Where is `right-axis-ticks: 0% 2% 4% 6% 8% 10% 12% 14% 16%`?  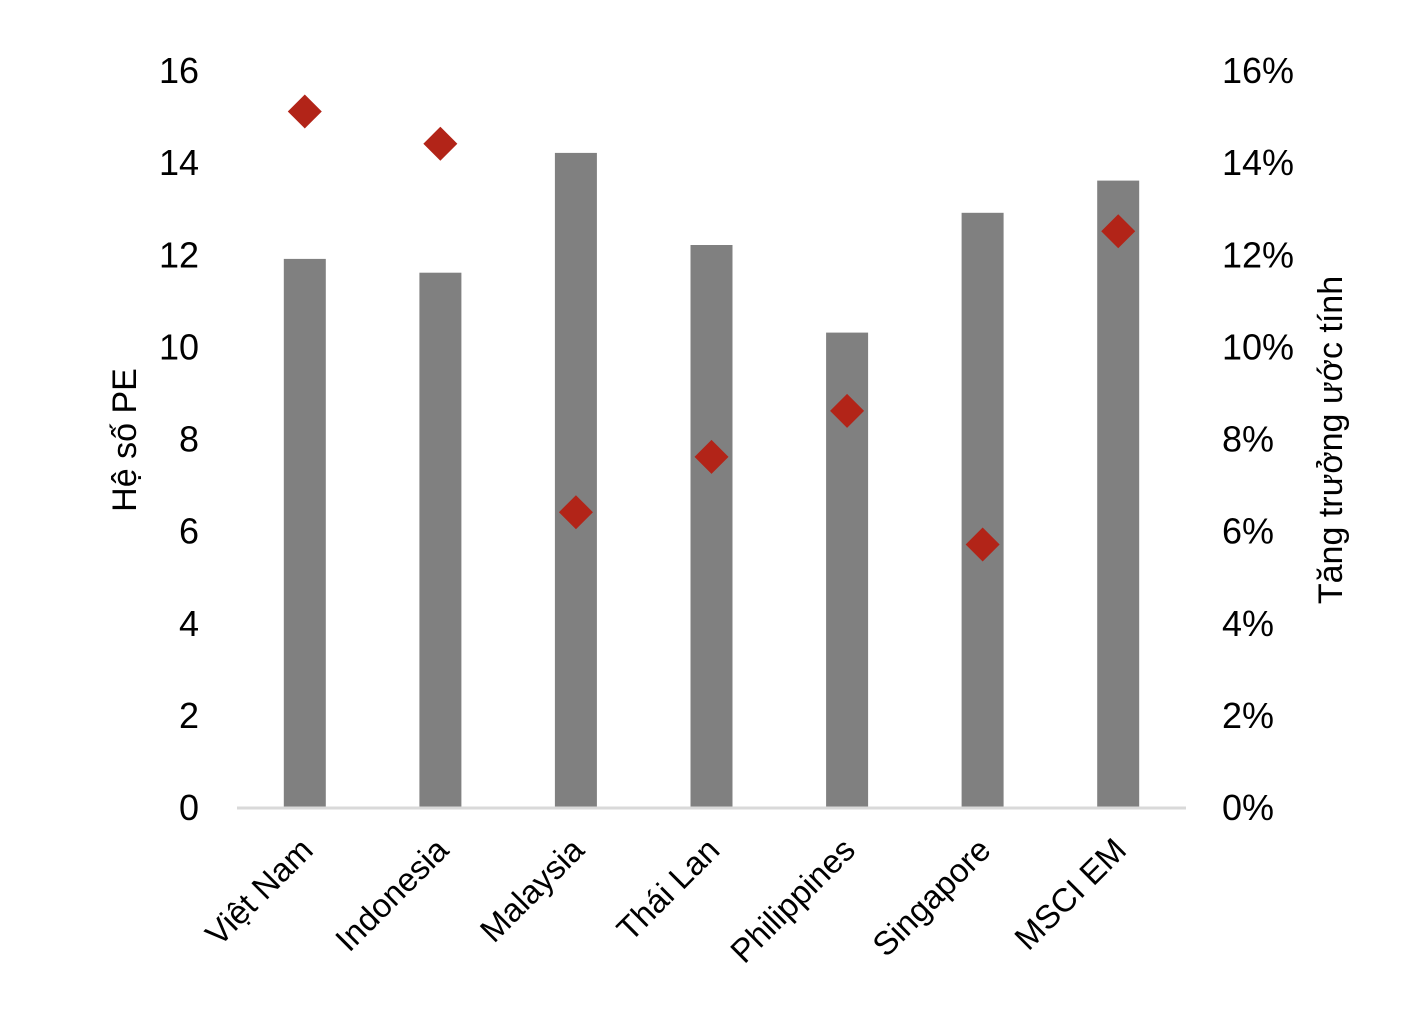
right-axis-ticks: 0% 2% 4% 6% 8% 10% 12% 14% 16% is located at coordinates (1258, 439).